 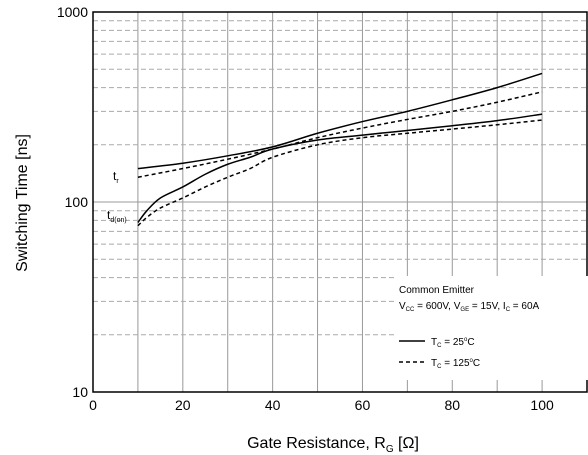 What do you see at coordinates (542, 405) in the screenshot?
I see `x-tick-label: 100` at bounding box center [542, 405].